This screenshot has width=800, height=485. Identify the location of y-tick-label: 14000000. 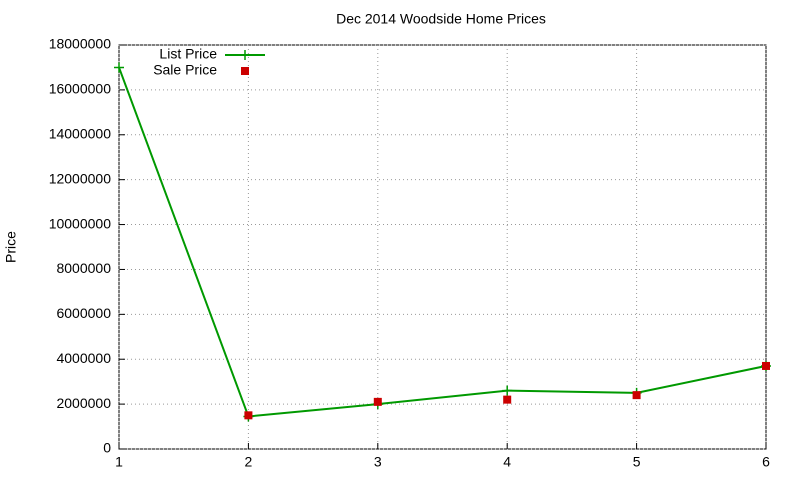
(80, 133).